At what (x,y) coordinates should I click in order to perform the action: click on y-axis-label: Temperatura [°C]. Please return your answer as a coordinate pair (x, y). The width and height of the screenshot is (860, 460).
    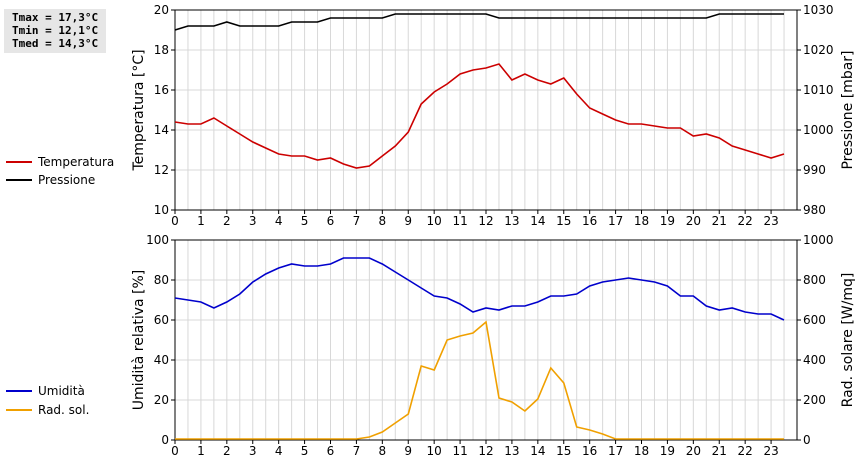
    Looking at the image, I should click on (139, 110).